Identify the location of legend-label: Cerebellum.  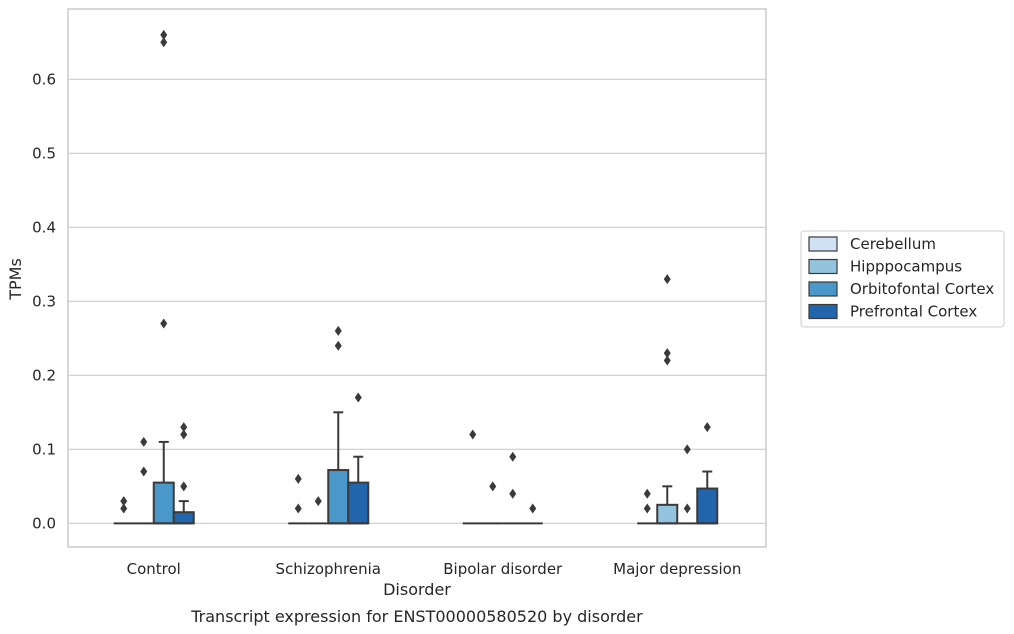
(893, 244).